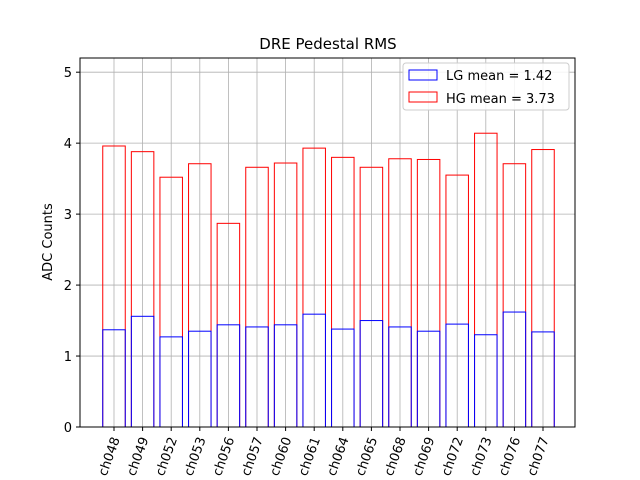 The height and width of the screenshot is (480, 640). I want to click on chart-title: DRE Pedestal RMS, so click(327, 44).